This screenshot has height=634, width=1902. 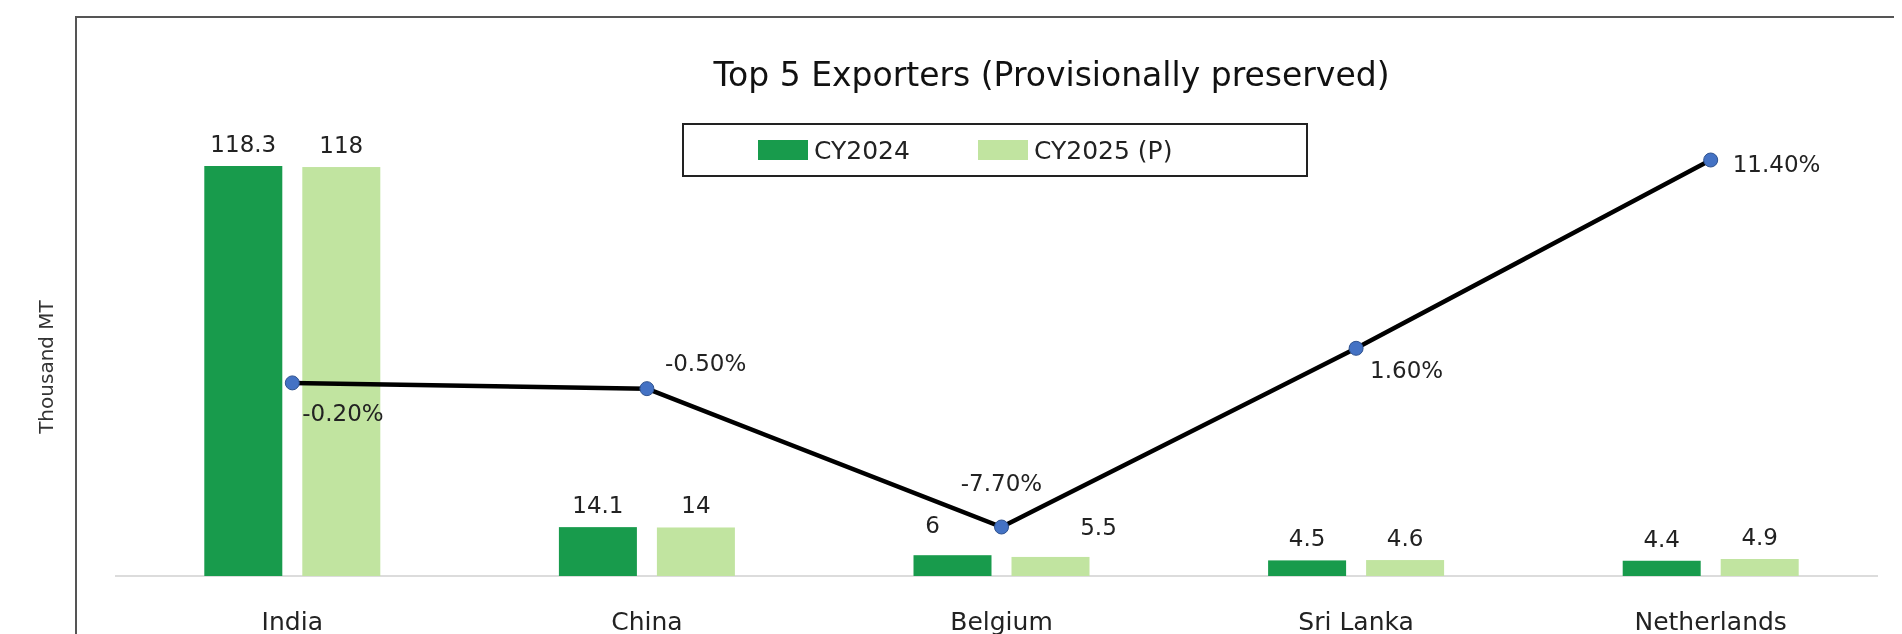 What do you see at coordinates (243, 144) in the screenshot?
I see `data-label: 118.3` at bounding box center [243, 144].